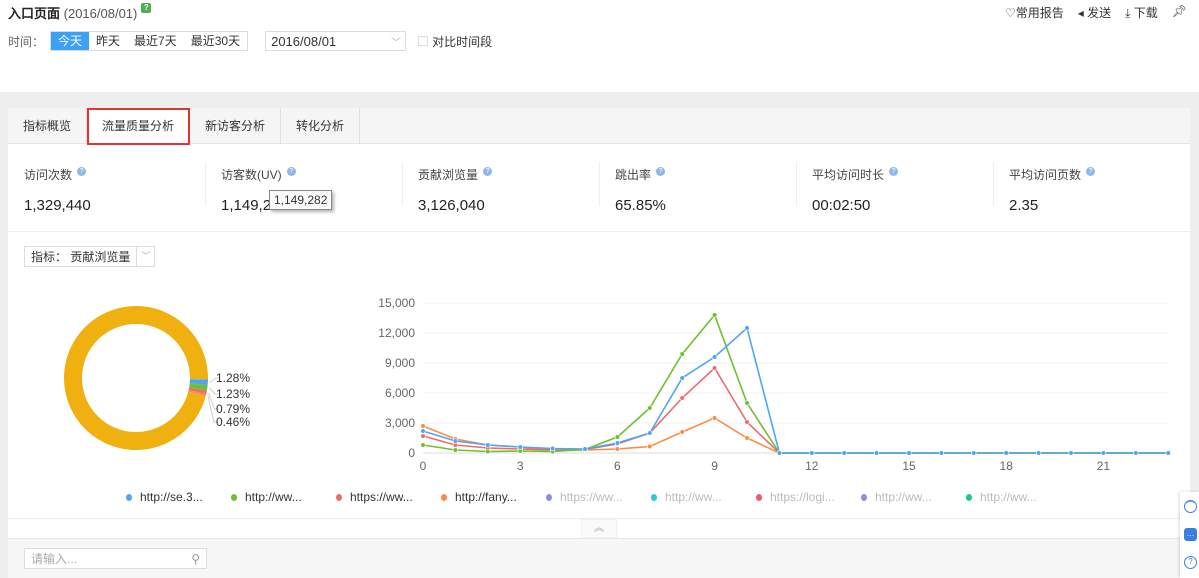 This screenshot has width=1199, height=578. I want to click on tab-conversion: 转化分析, so click(321, 126).